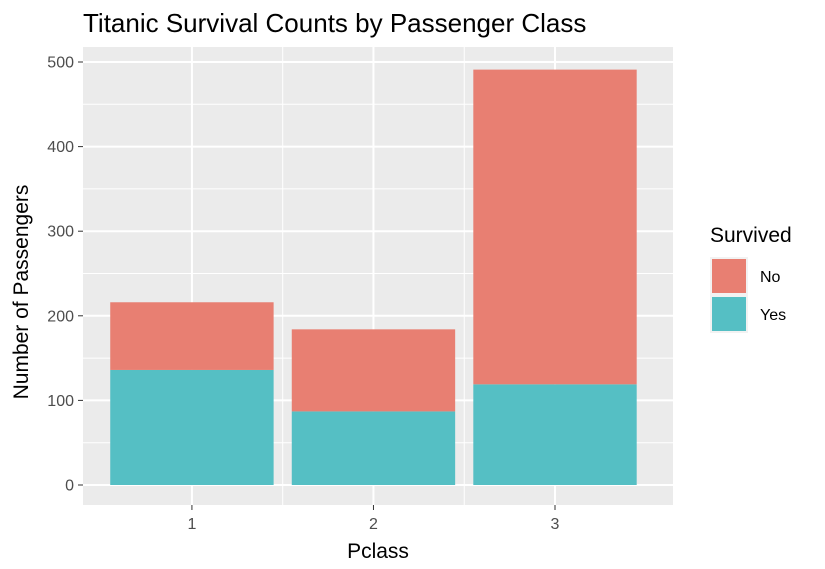 This screenshot has height=569, width=825. What do you see at coordinates (729, 314) in the screenshot?
I see `legend-swatch-yes` at bounding box center [729, 314].